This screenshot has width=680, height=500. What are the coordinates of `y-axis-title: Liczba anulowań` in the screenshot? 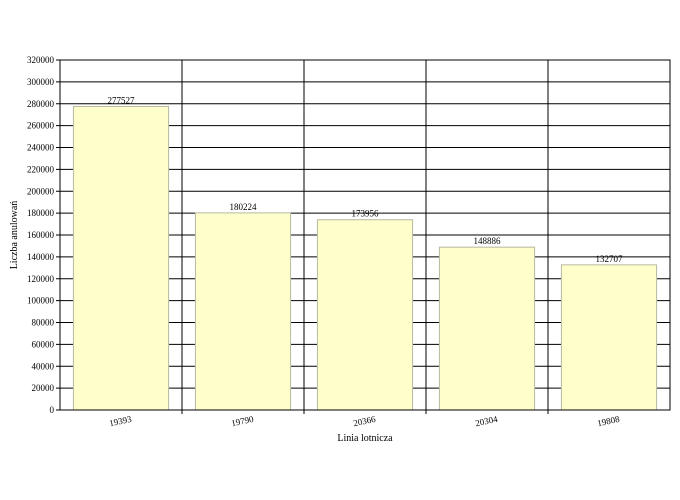 It's located at (14, 235).